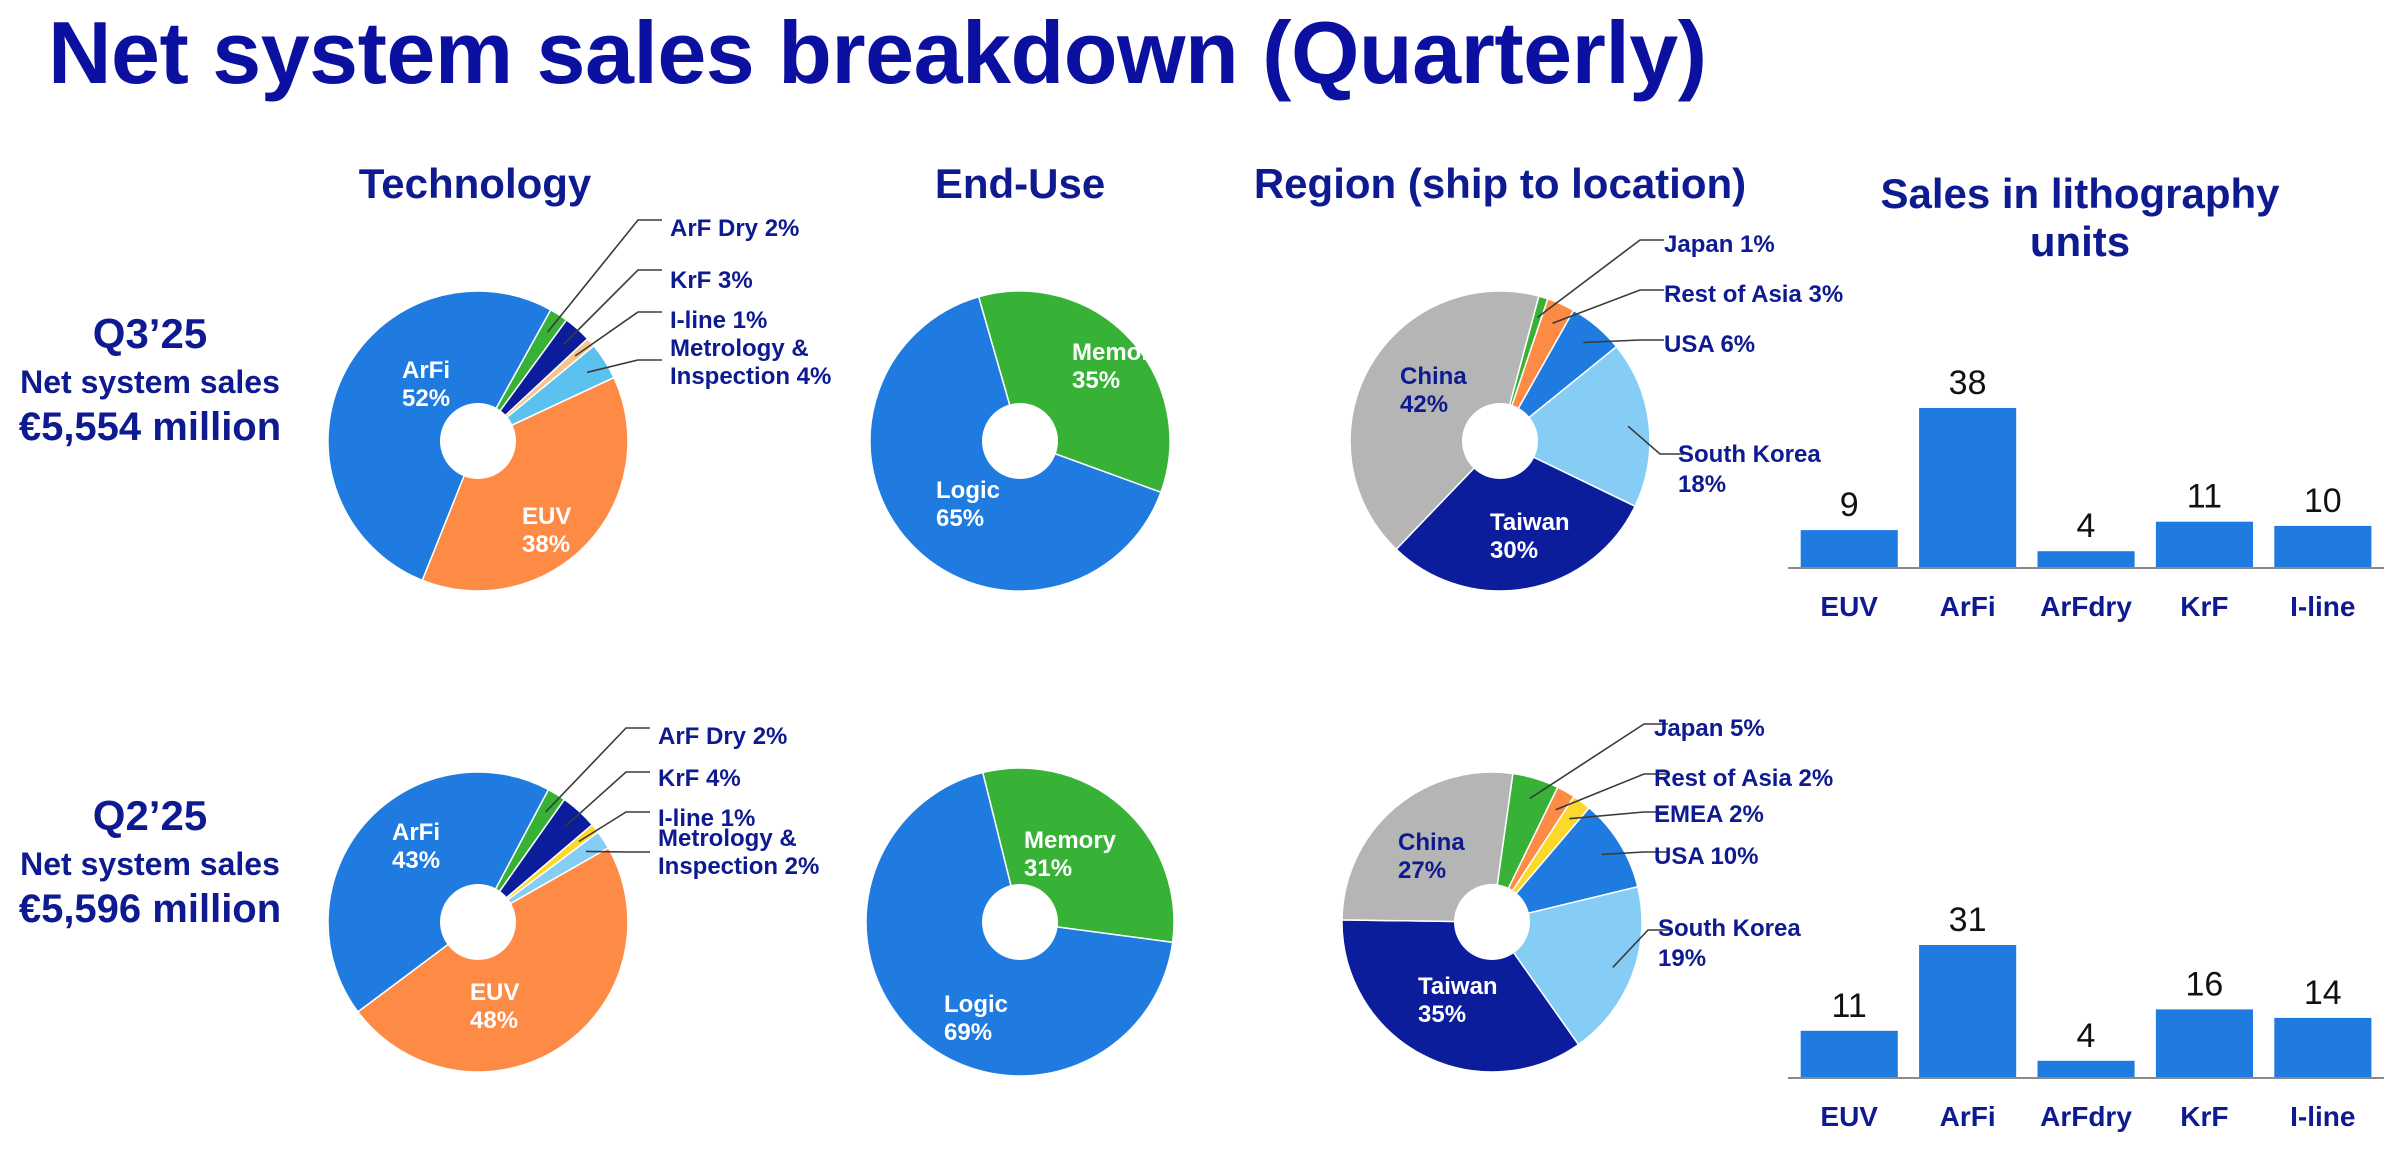 This screenshot has width=2396, height=1168. Describe the element at coordinates (150, 815) in the screenshot. I see `quarter-label: Q2’25` at that location.